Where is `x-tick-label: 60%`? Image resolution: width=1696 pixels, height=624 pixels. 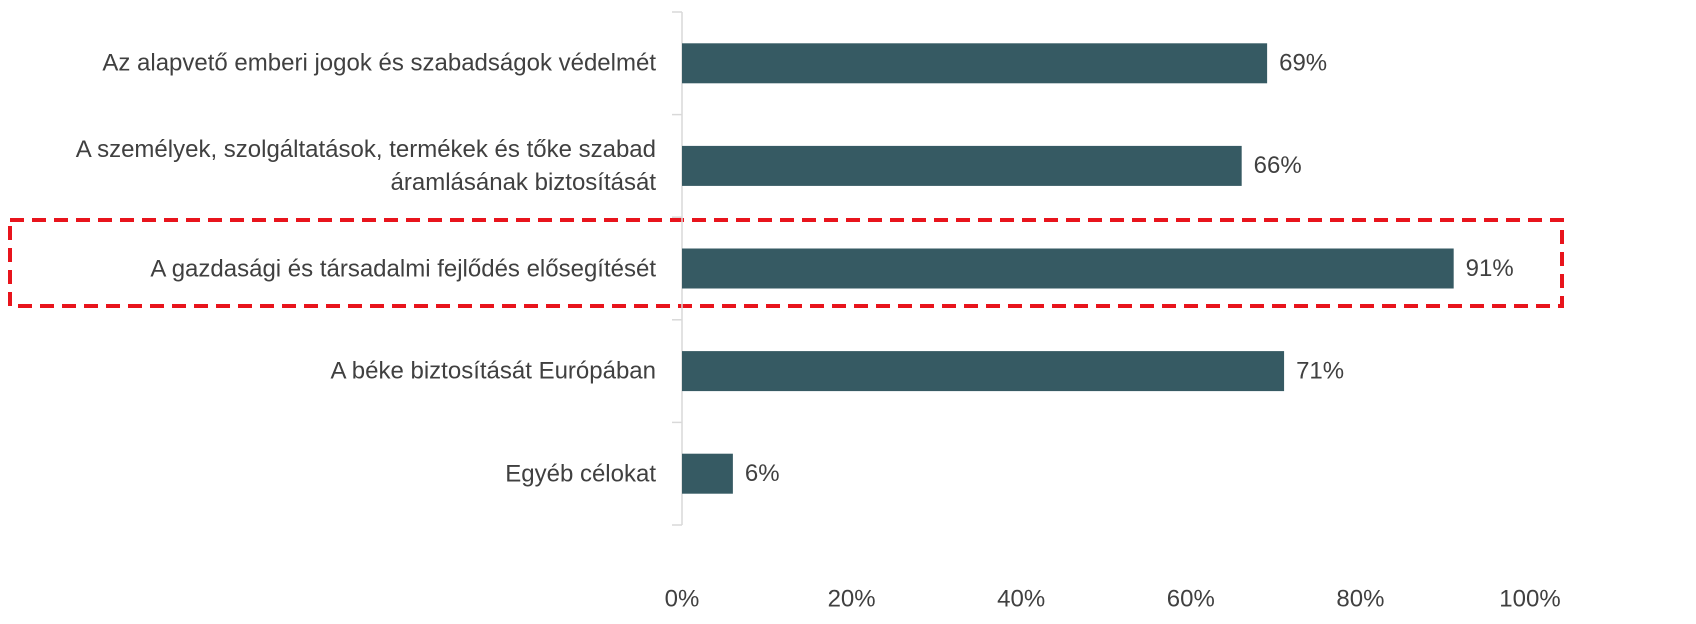 x-tick-label: 60% is located at coordinates (1191, 598).